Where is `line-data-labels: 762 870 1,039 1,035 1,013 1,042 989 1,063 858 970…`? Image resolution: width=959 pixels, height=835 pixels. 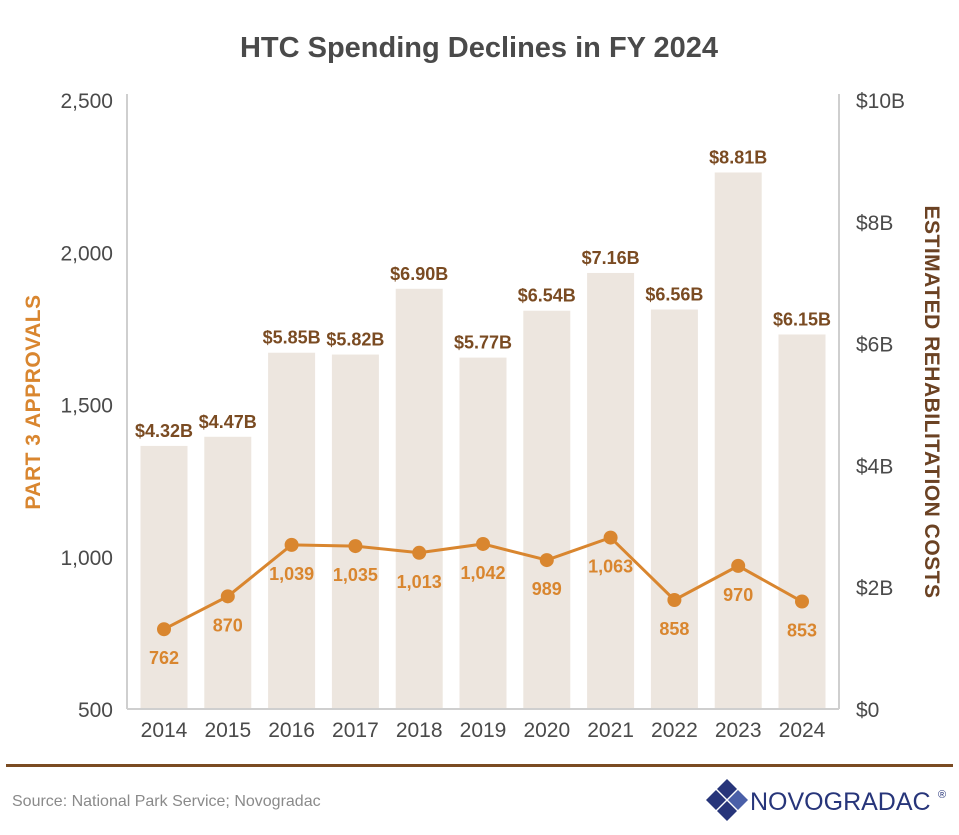
line-data-labels: 762 870 1,039 1,035 1,013 1,042 989 1,063 858 970… is located at coordinates (483, 613).